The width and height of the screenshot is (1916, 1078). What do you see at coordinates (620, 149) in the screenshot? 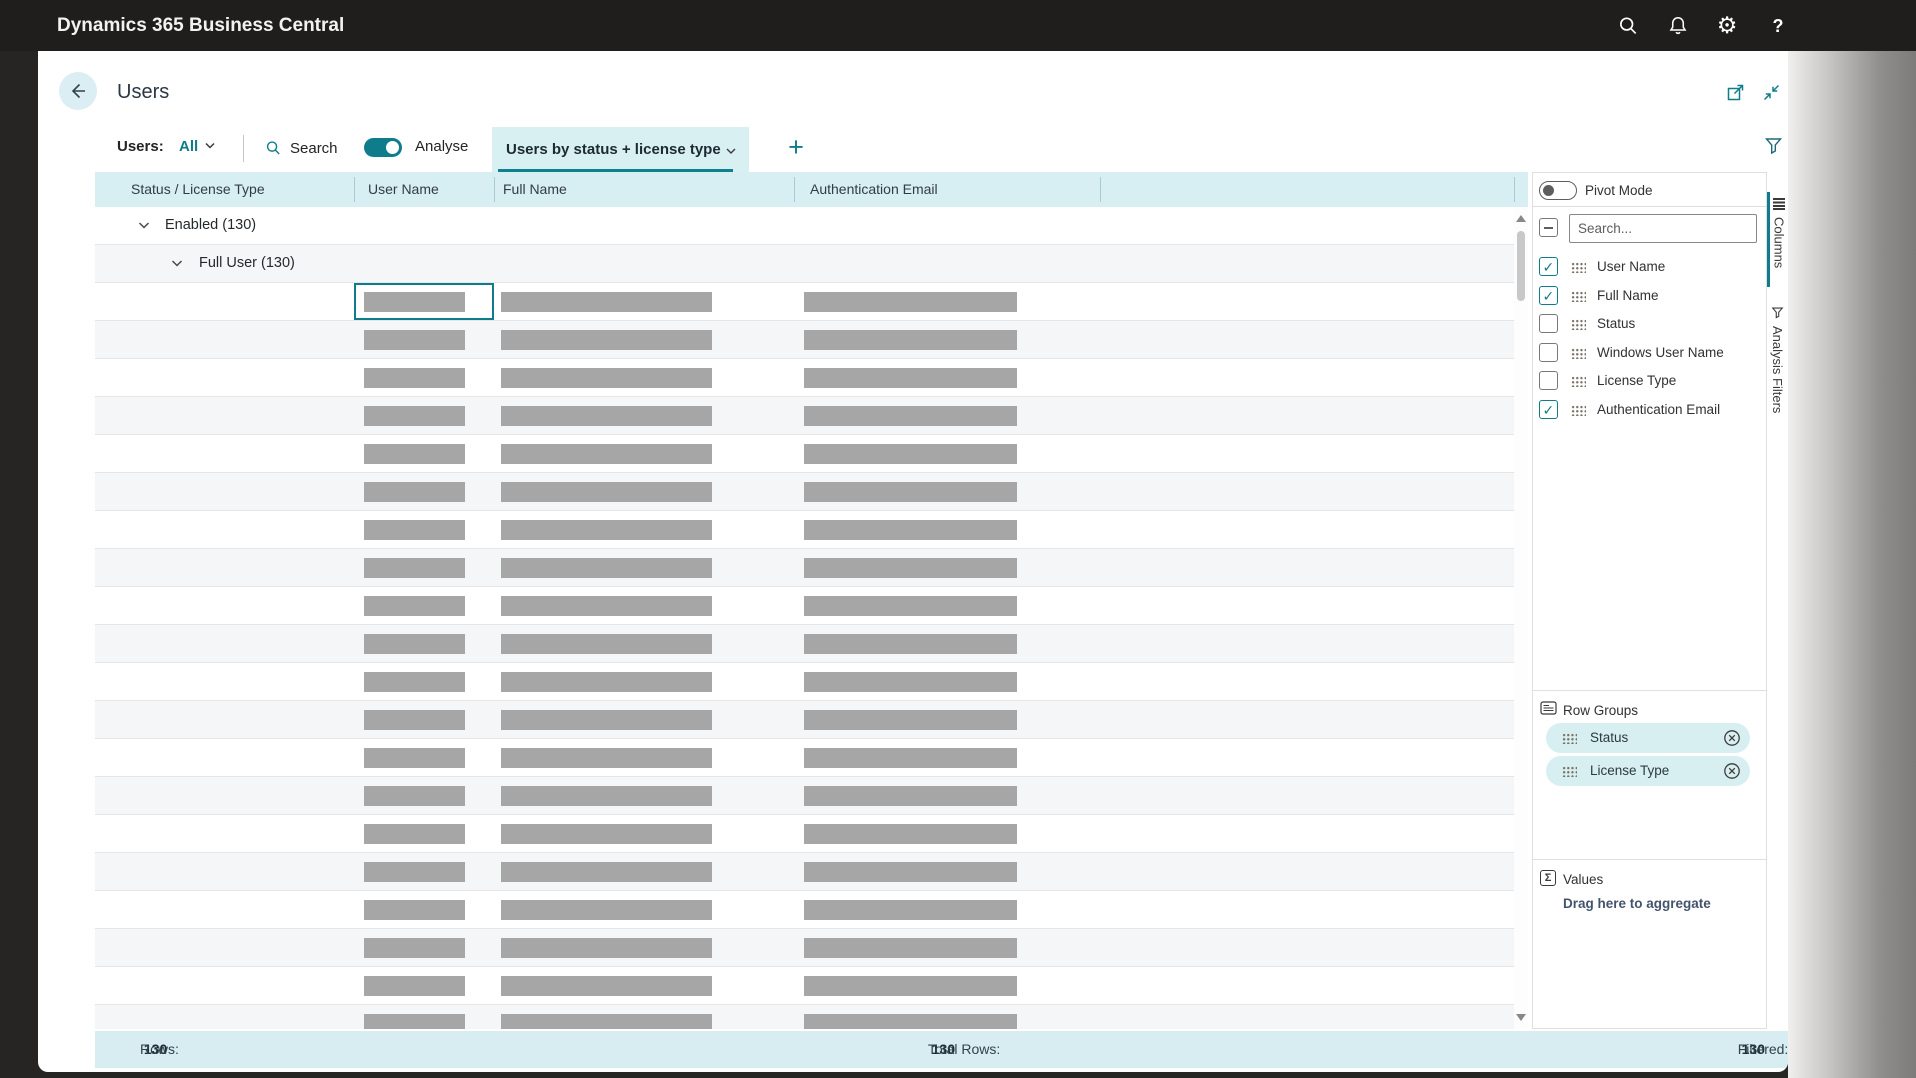
I see `analysis-tab: Users by status + license type` at bounding box center [620, 149].